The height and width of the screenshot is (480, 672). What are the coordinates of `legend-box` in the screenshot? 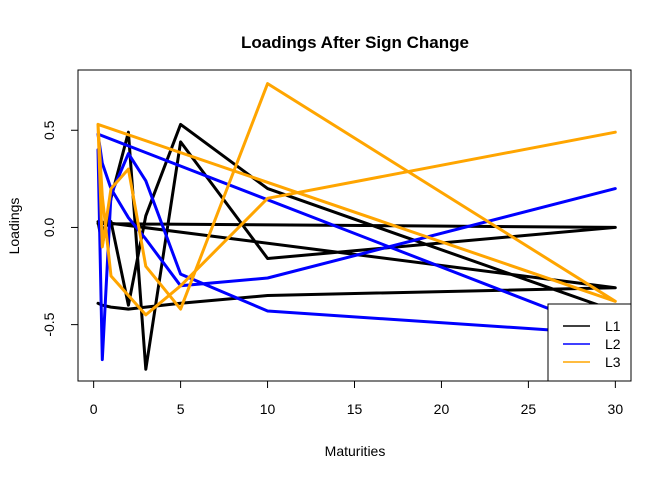 It's located at (589, 342).